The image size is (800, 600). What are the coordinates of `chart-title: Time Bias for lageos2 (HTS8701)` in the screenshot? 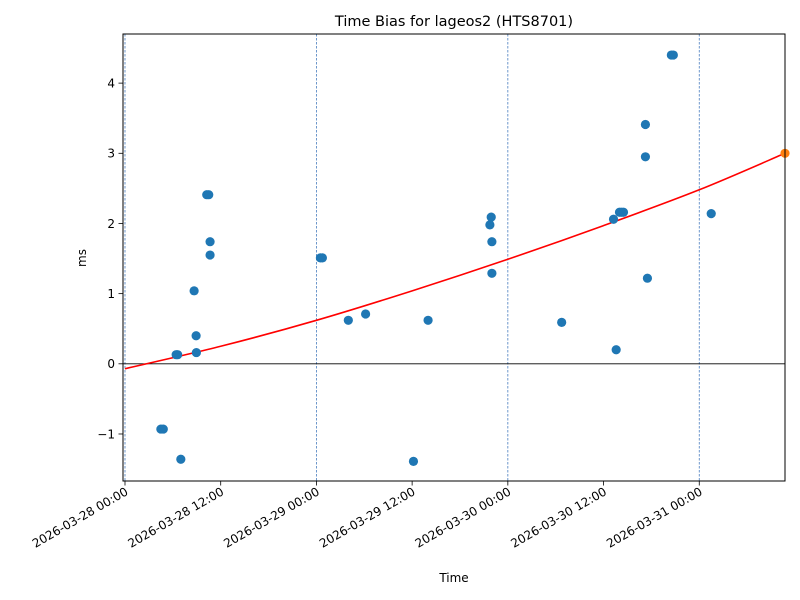 It's located at (453, 22).